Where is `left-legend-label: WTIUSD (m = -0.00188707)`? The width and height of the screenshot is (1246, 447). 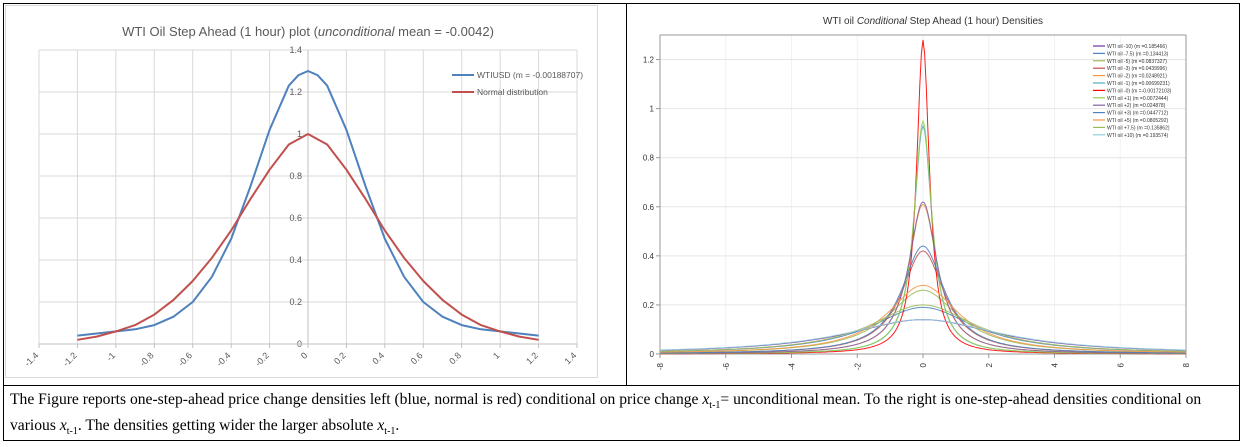 left-legend-label: WTIUSD (m = -0.00188707) is located at coordinates (530, 75).